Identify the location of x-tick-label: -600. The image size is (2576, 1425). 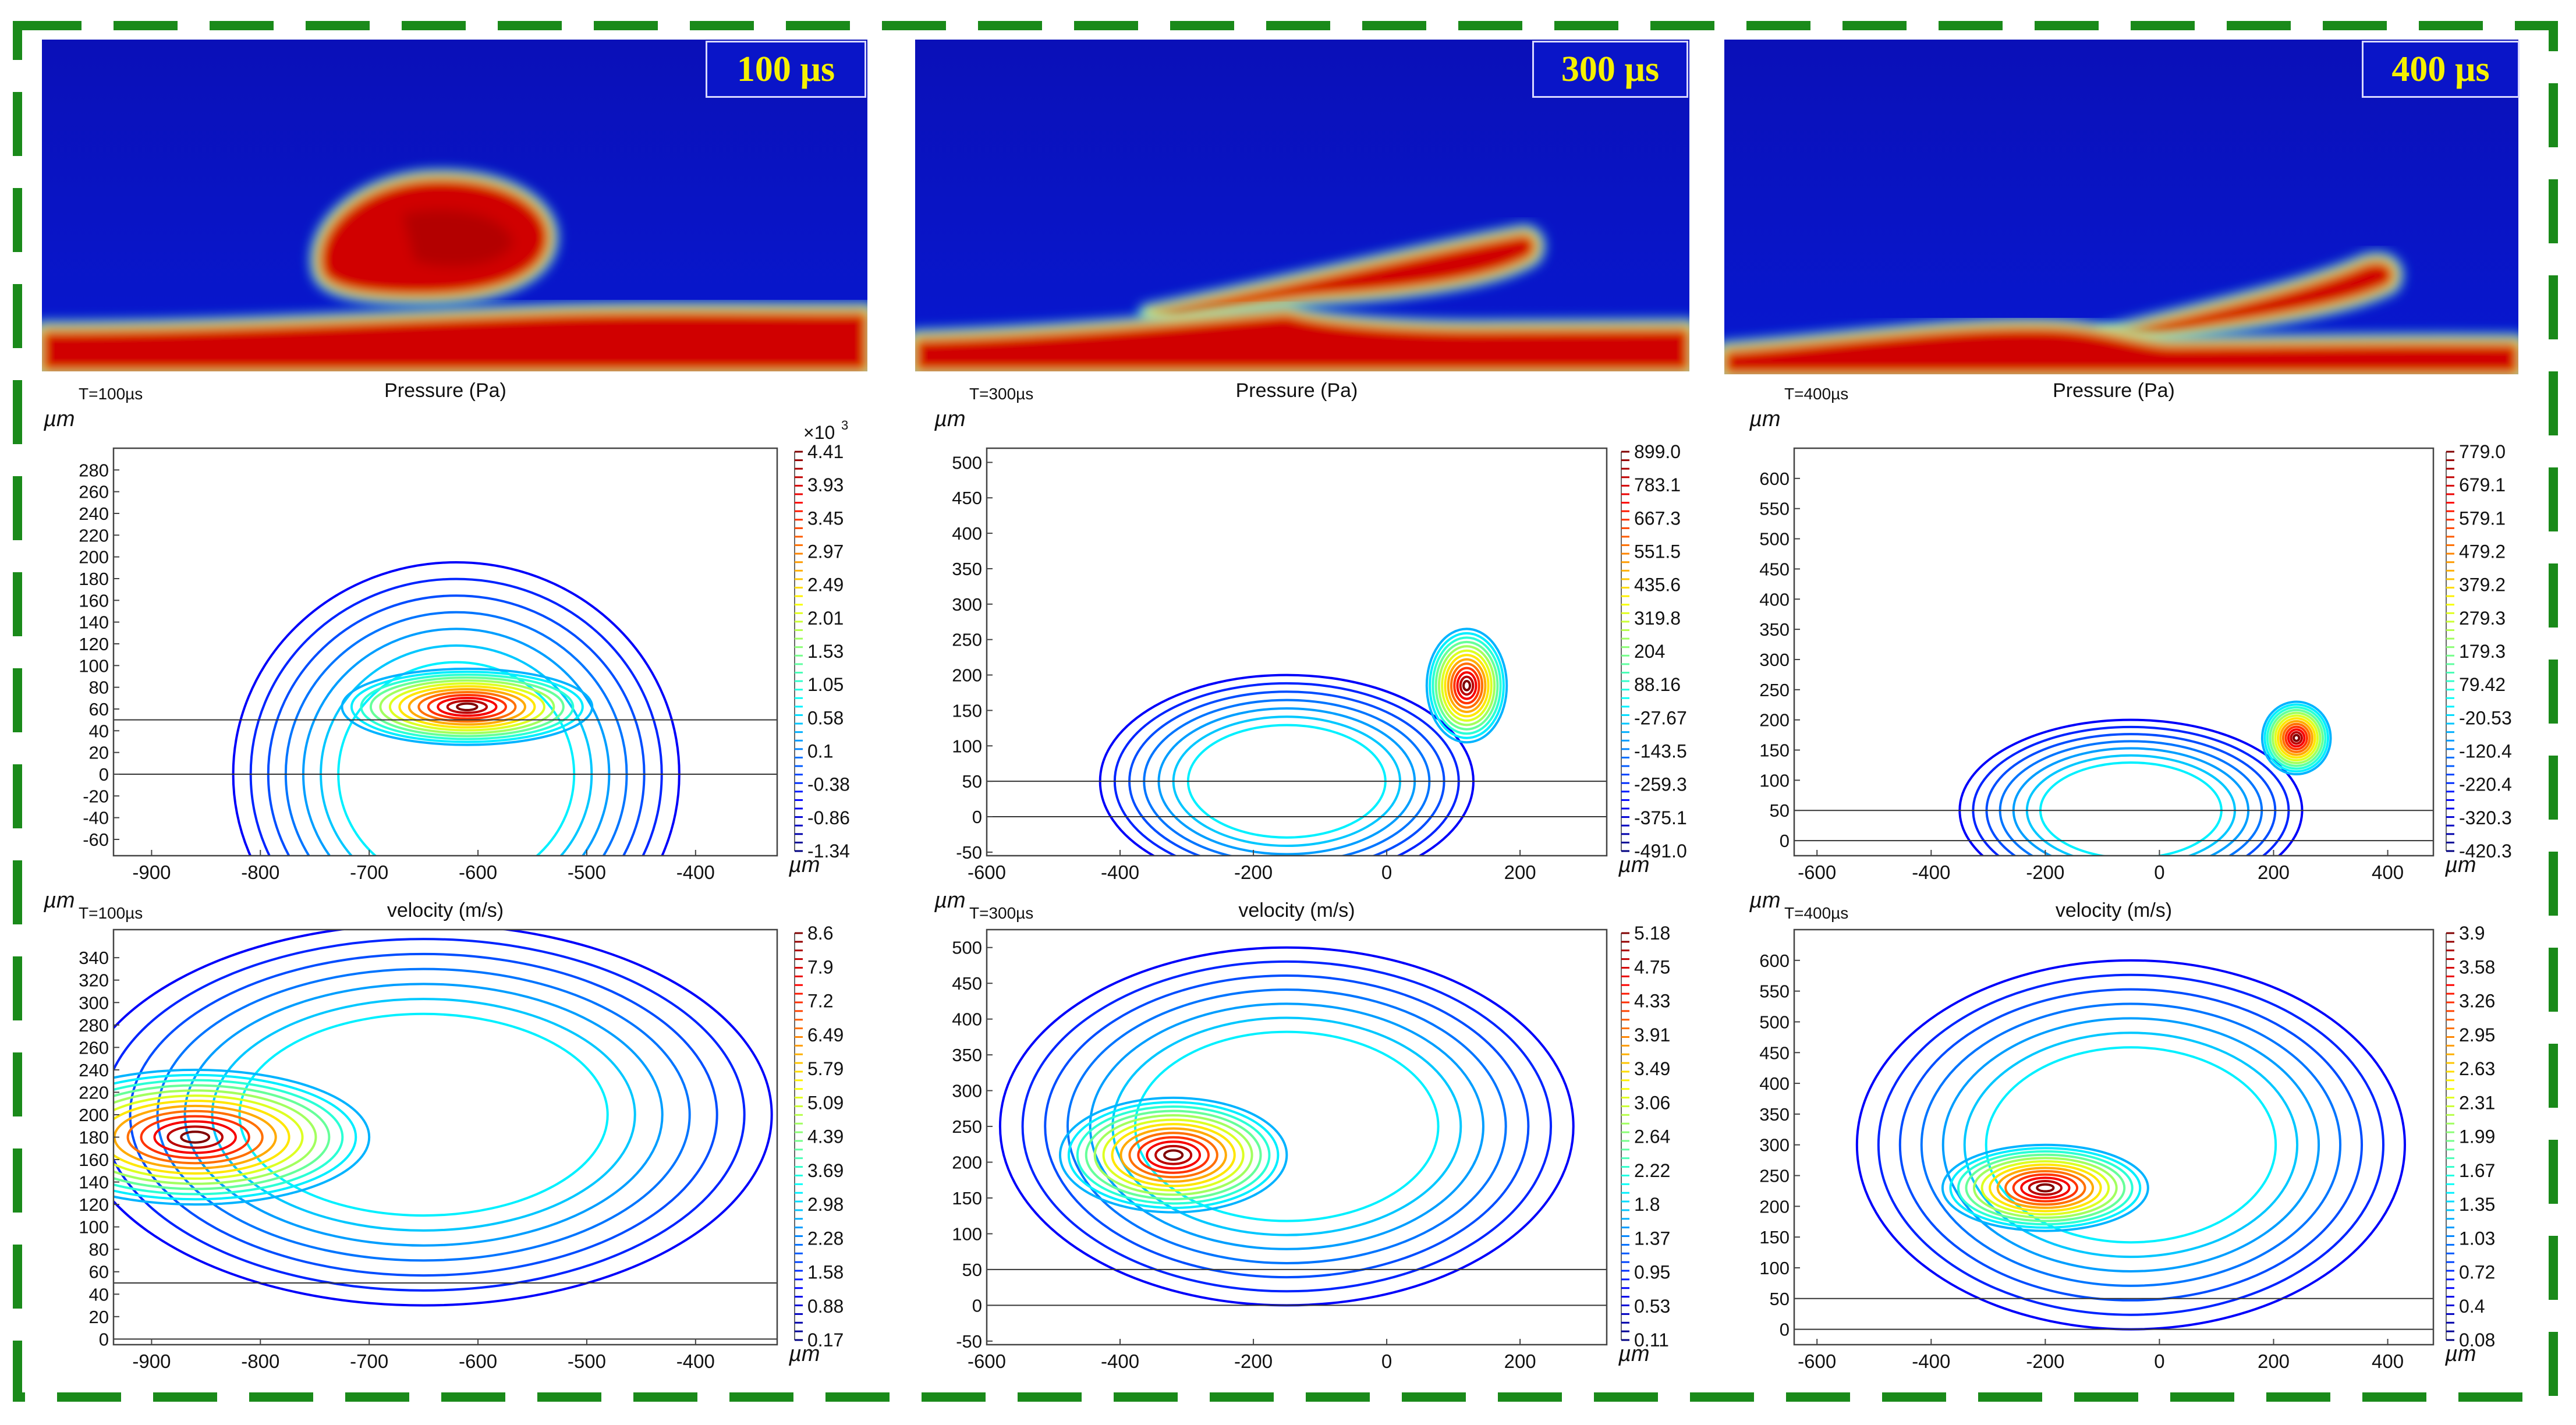
(1817, 1361).